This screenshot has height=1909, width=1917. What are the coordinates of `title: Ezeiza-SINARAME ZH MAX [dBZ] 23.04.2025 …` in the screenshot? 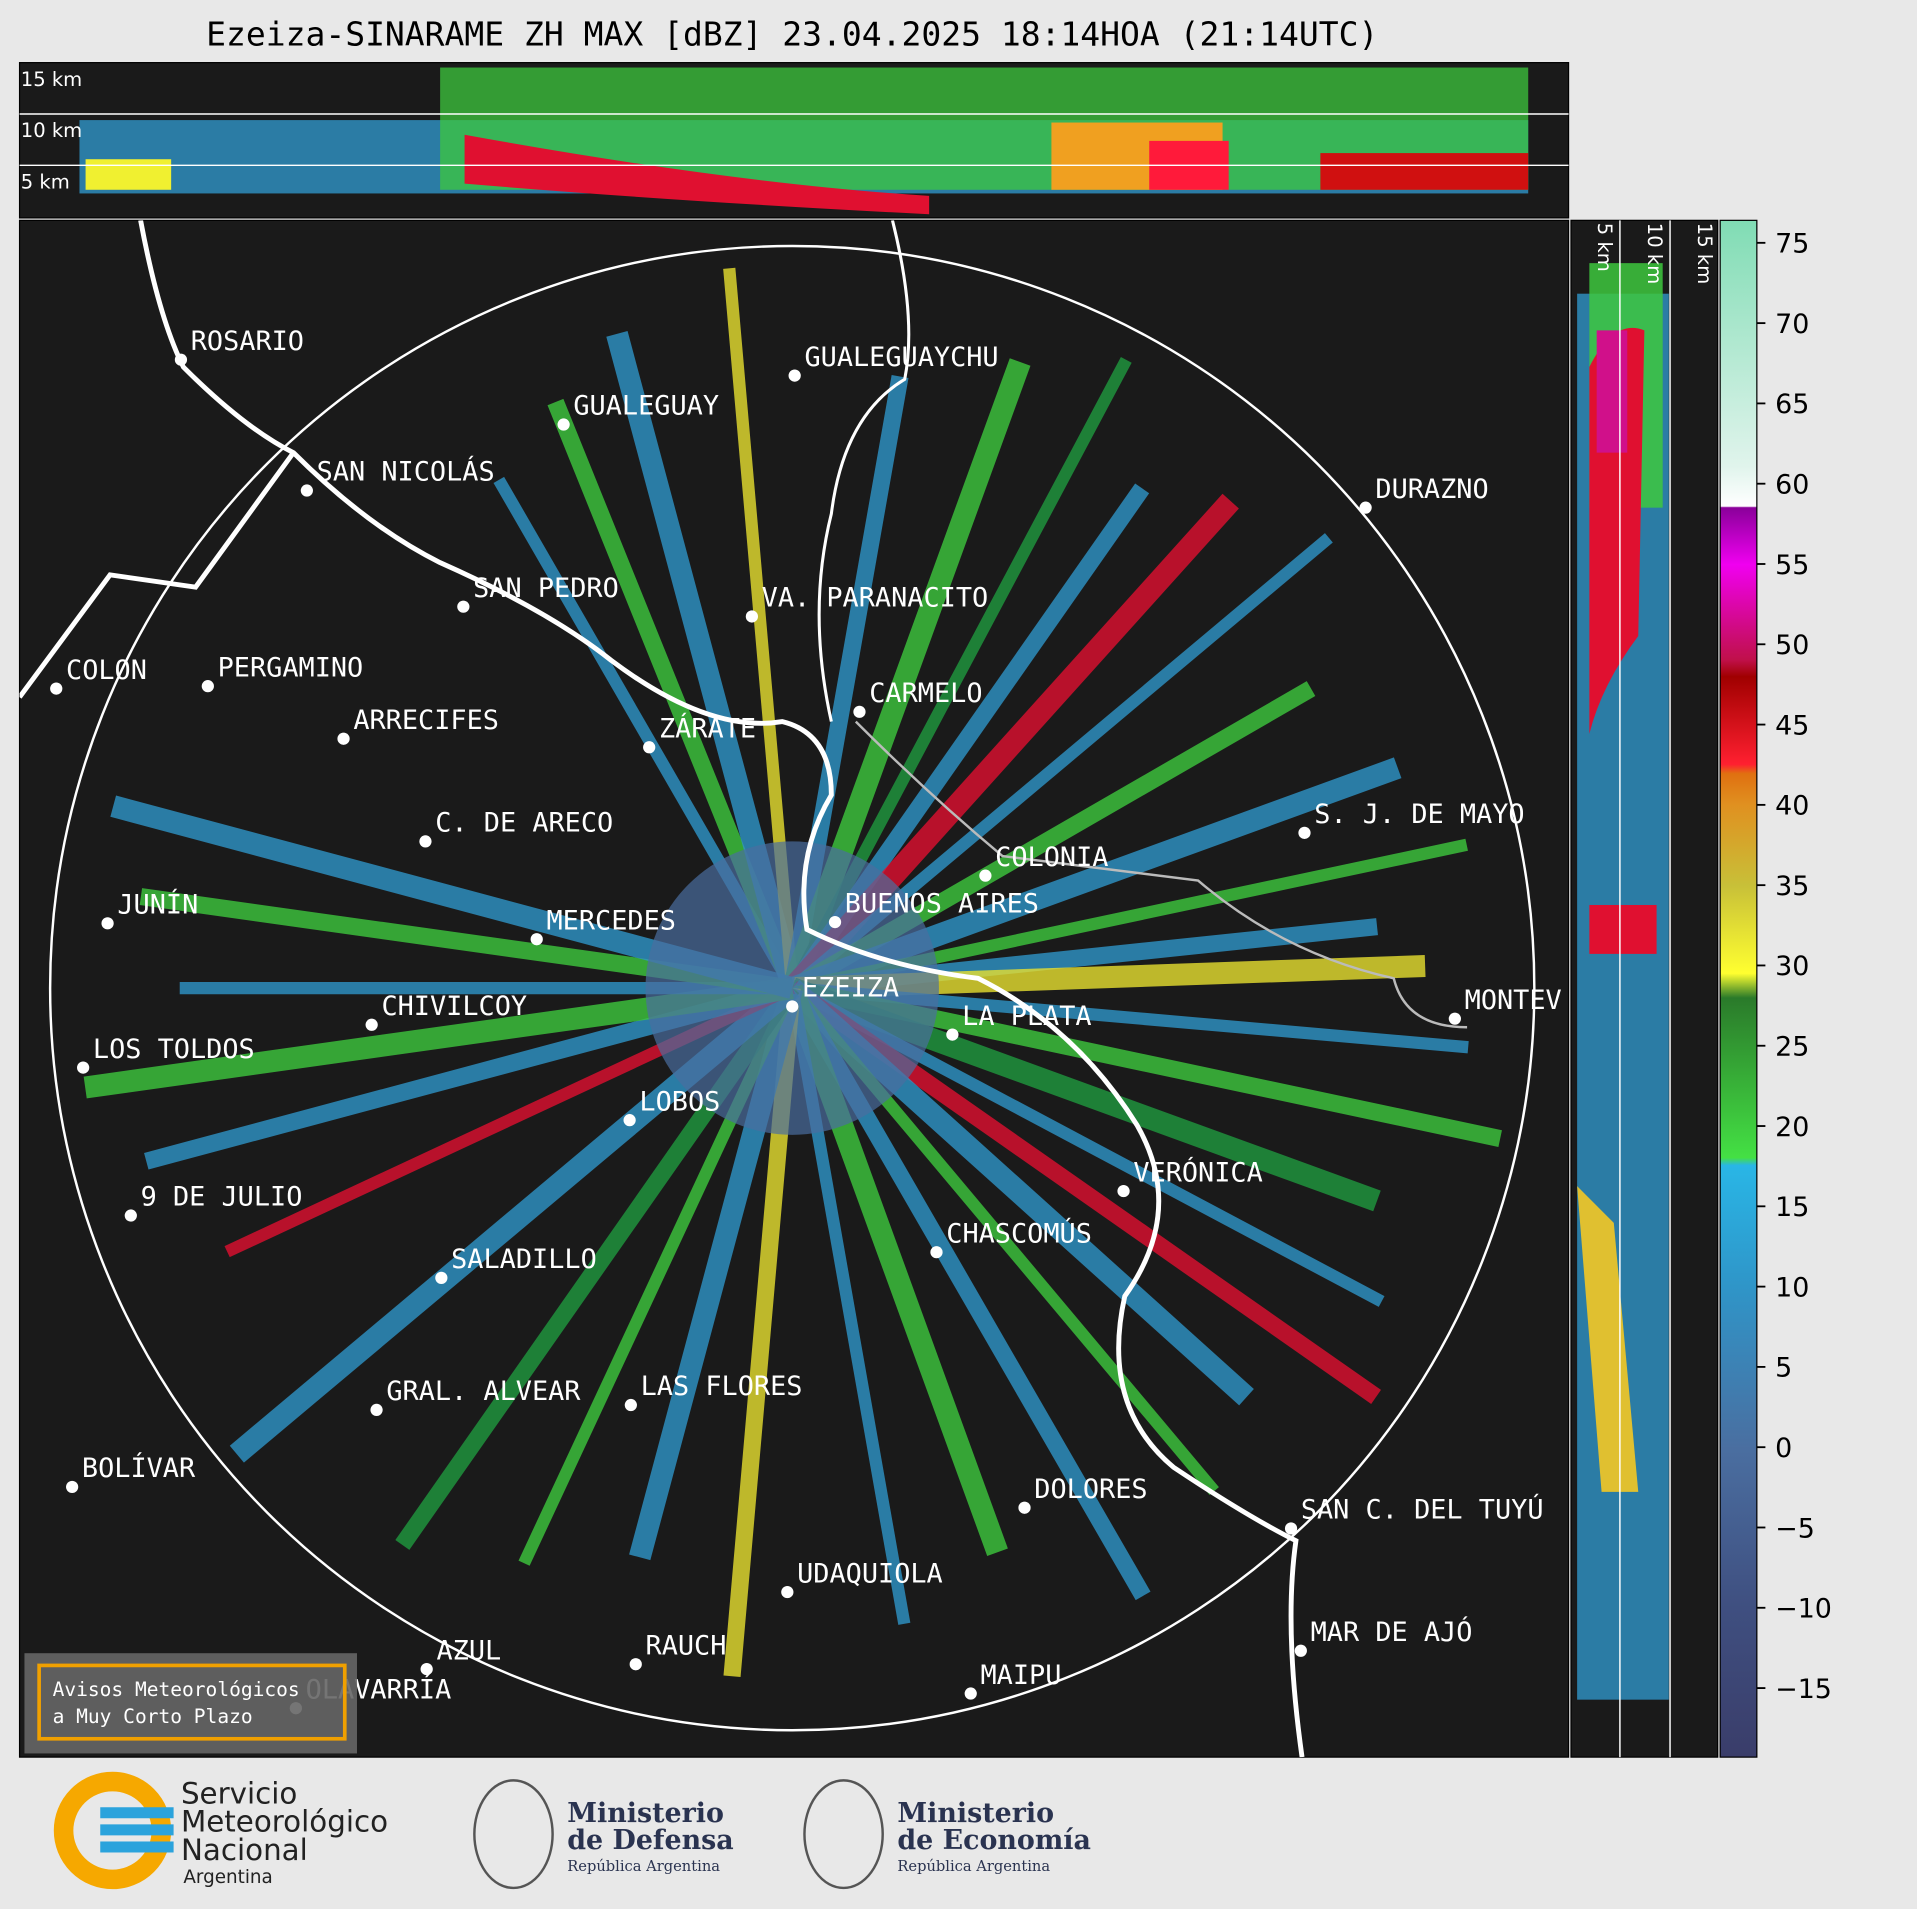 It's located at (792, 34).